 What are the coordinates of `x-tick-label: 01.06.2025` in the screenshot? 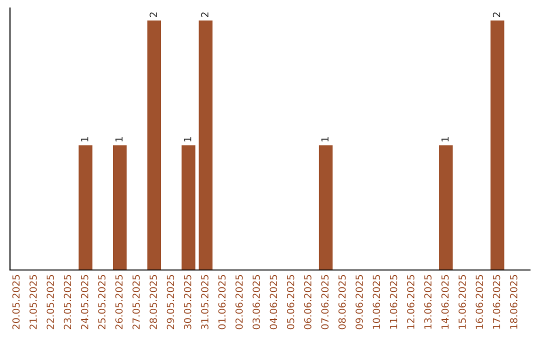 It's located at (222, 302).